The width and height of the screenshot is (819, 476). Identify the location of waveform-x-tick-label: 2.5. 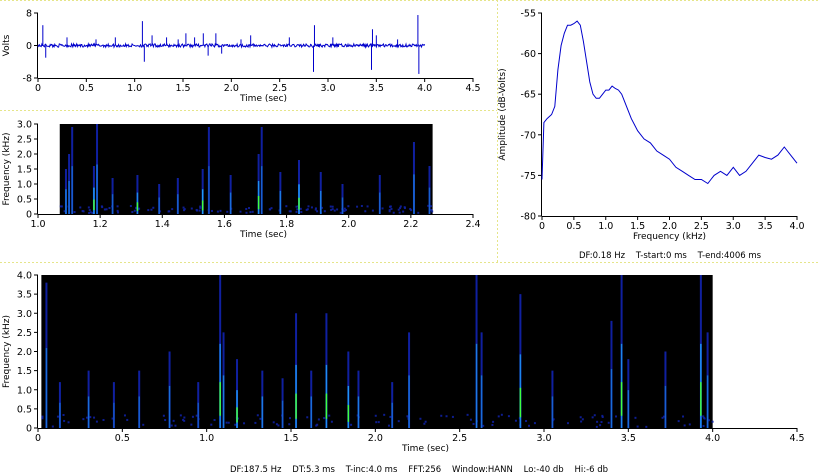
(279, 88).